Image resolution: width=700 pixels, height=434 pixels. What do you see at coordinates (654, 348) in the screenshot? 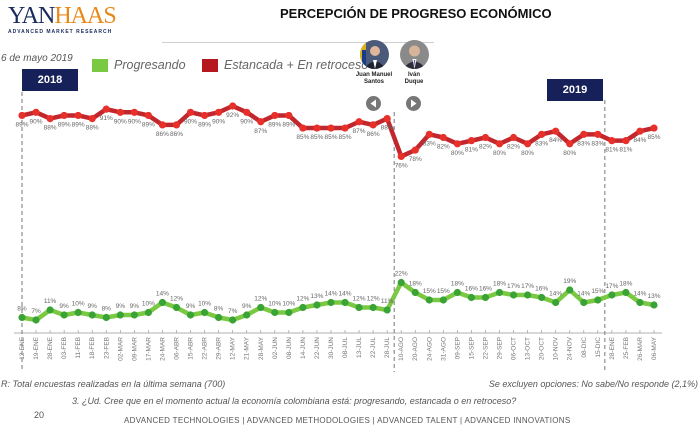
I see `x-tick-label: 06-MAY` at bounding box center [654, 348].